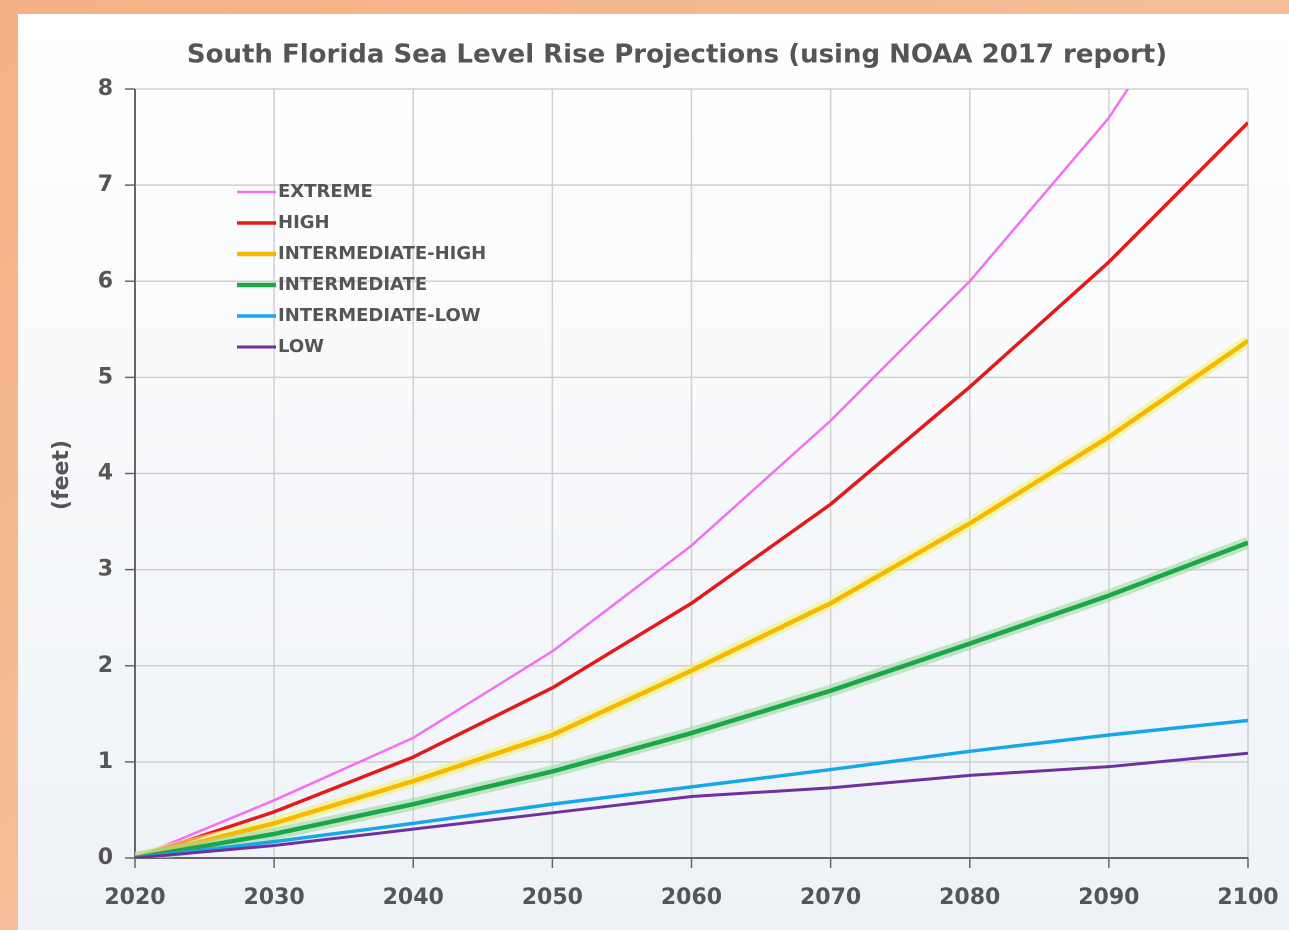  Describe the element at coordinates (552, 897) in the screenshot. I see `x-tick-label: 2050` at that location.